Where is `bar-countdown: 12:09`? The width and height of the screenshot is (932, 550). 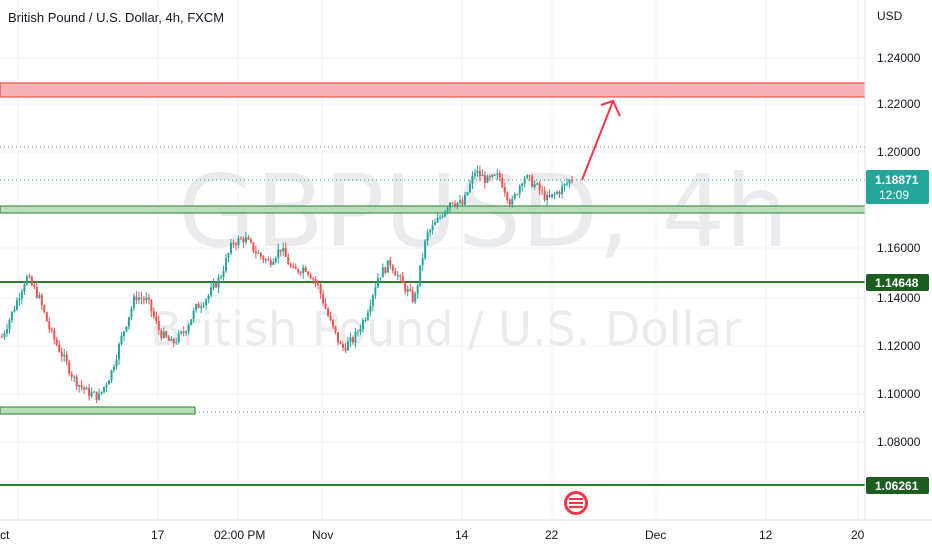 bar-countdown: 12:09 is located at coordinates (894, 195).